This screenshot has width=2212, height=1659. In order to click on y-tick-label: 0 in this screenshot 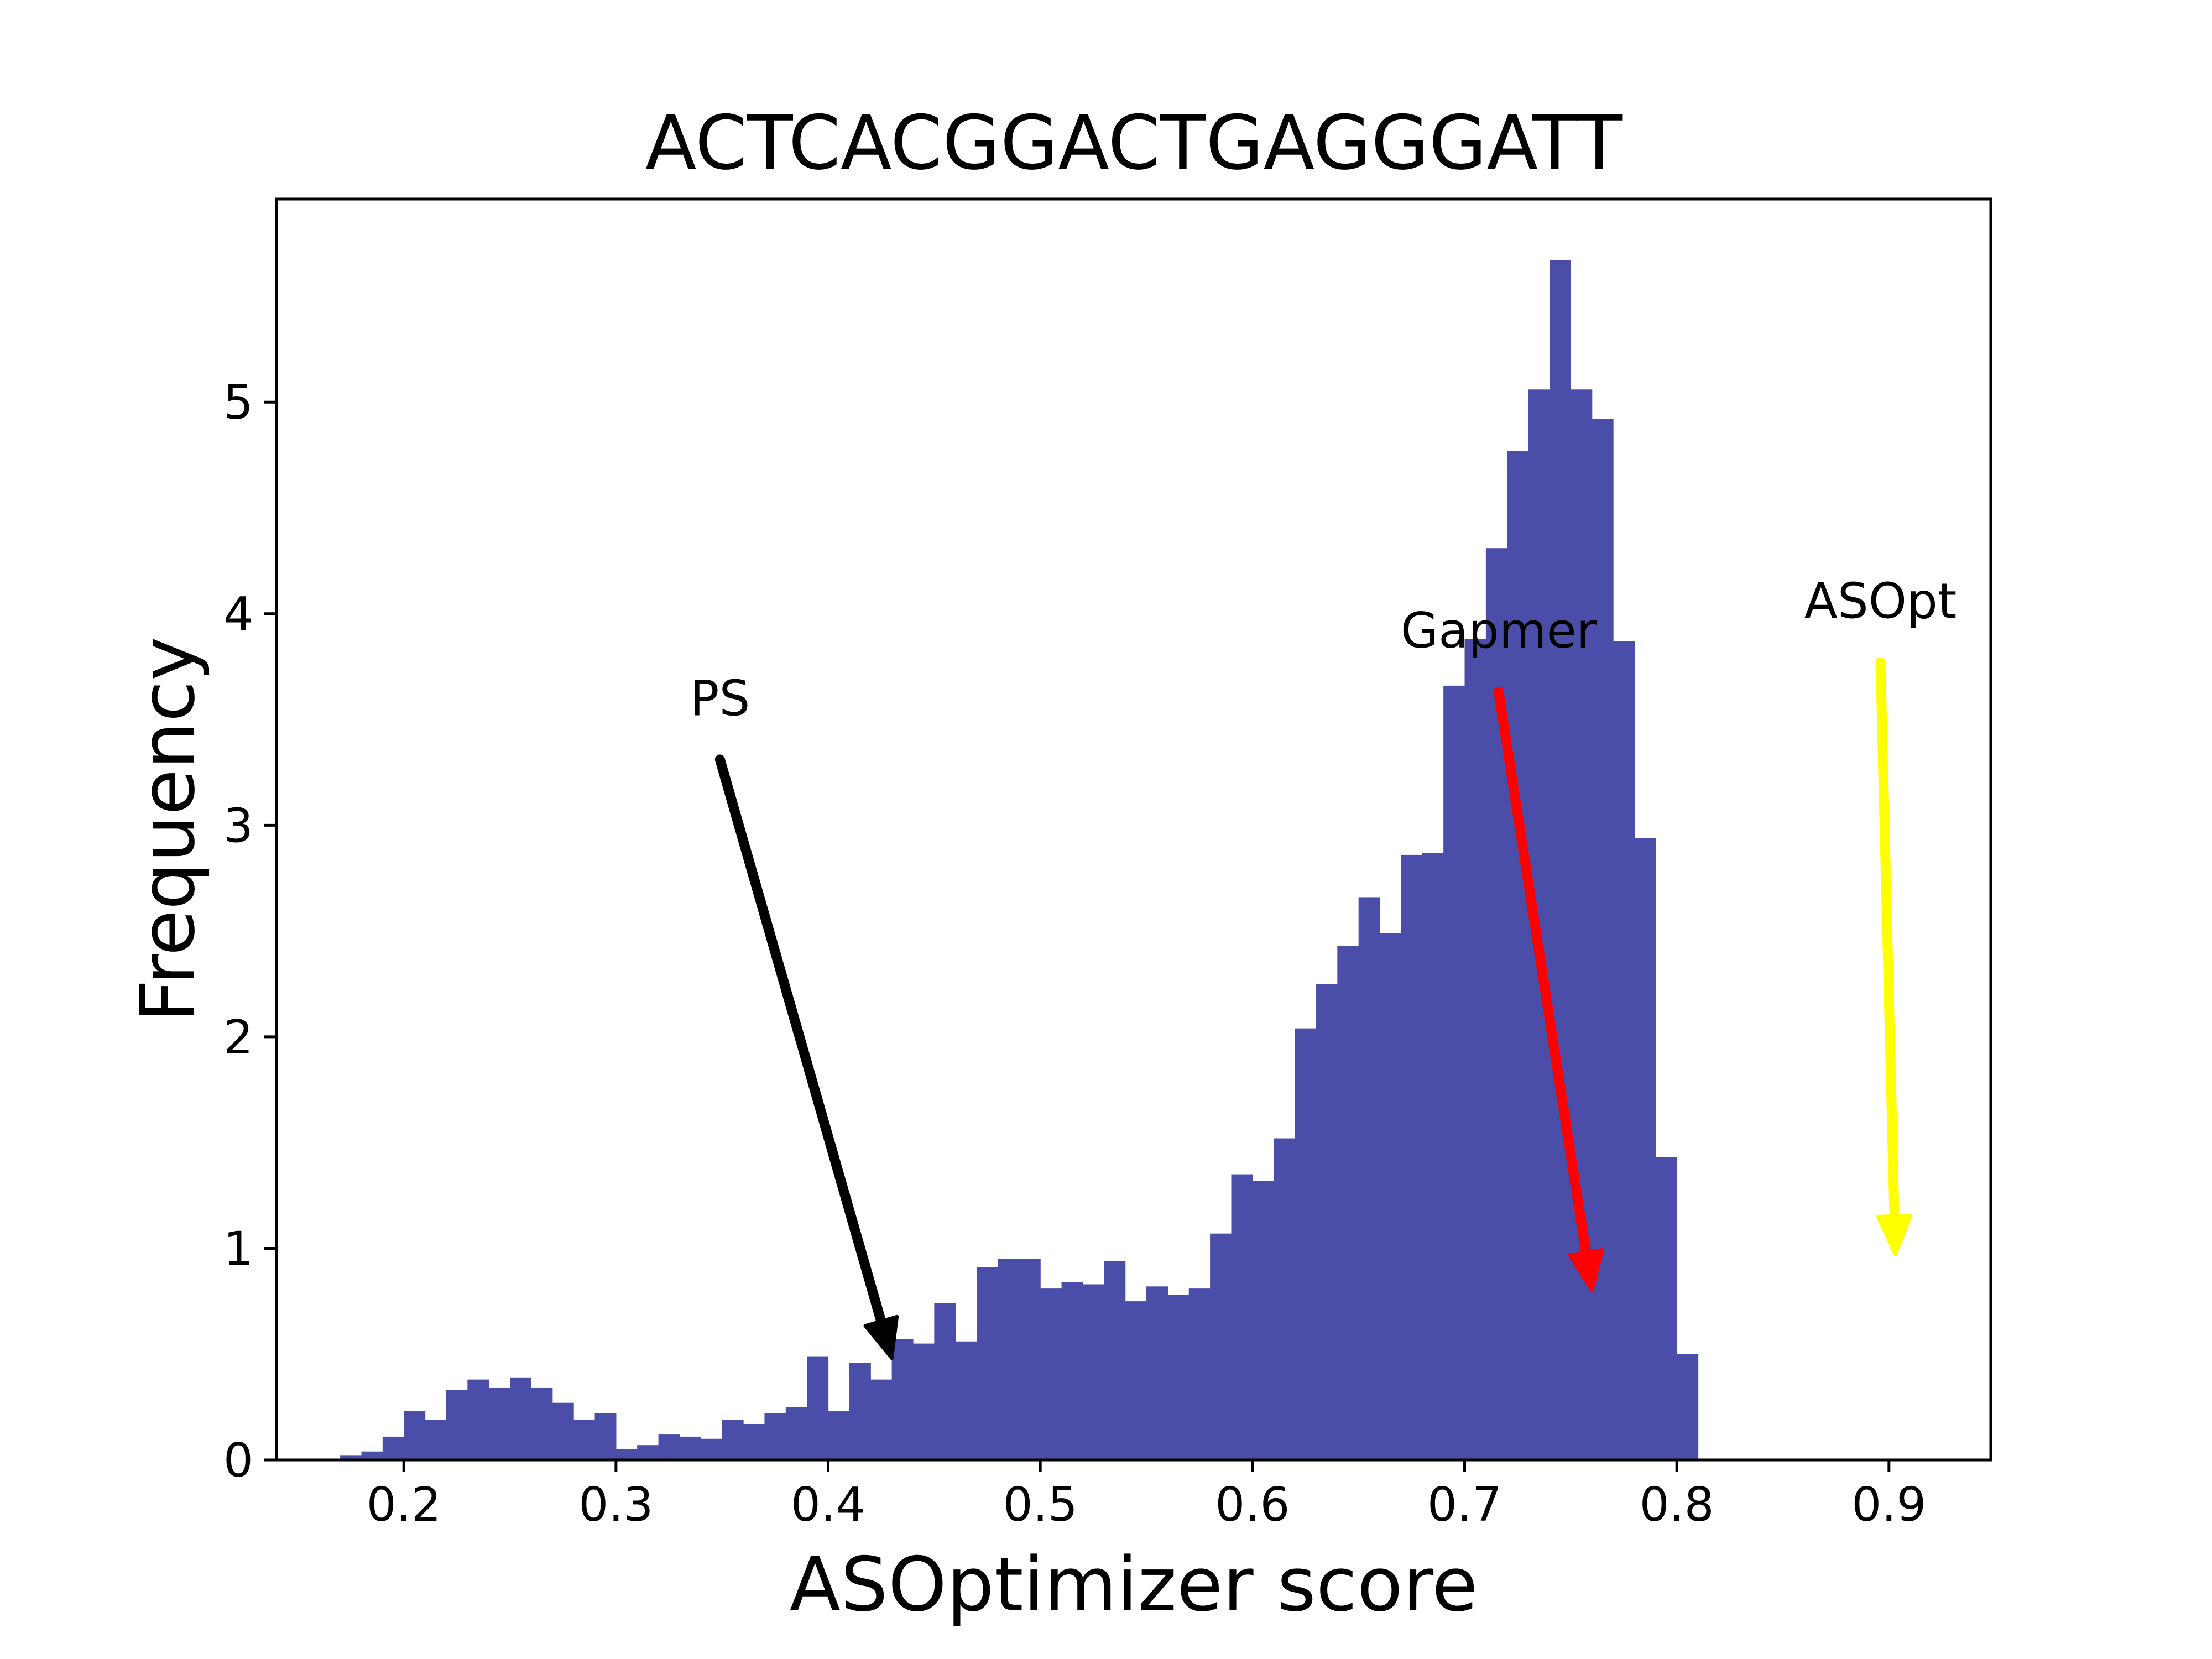, I will do `click(238, 1460)`.